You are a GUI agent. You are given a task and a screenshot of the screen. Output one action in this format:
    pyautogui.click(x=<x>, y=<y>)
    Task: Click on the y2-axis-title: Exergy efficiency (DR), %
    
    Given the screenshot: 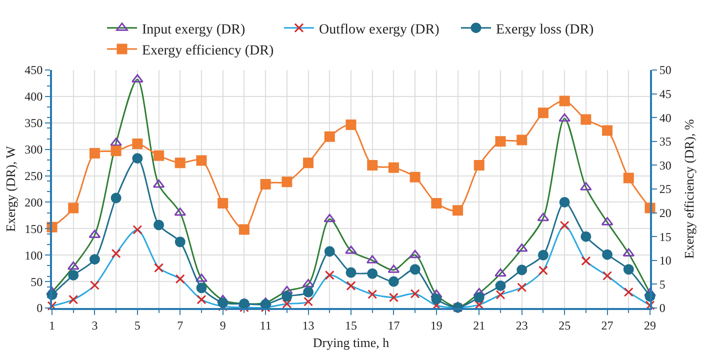 What is the action you would take?
    pyautogui.click(x=689, y=189)
    